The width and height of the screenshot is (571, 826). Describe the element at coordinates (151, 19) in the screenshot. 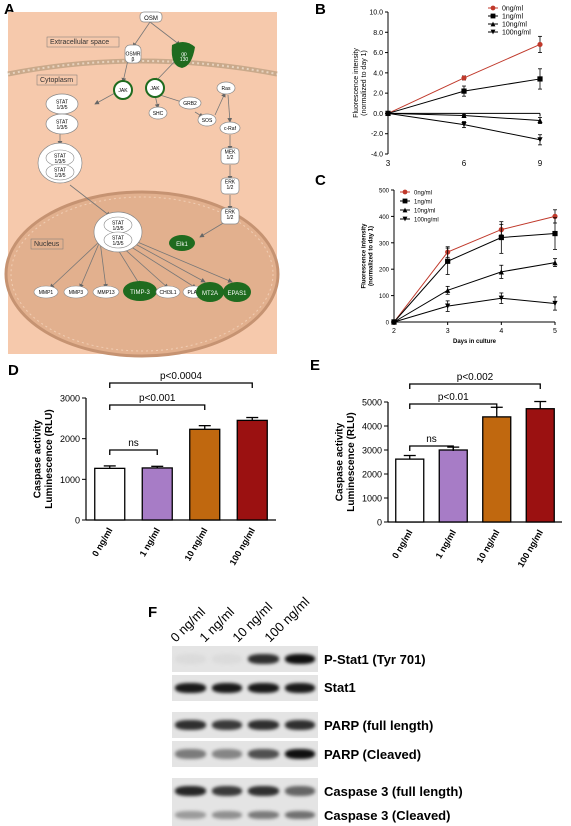

I see `node-osm: OSM` at that location.